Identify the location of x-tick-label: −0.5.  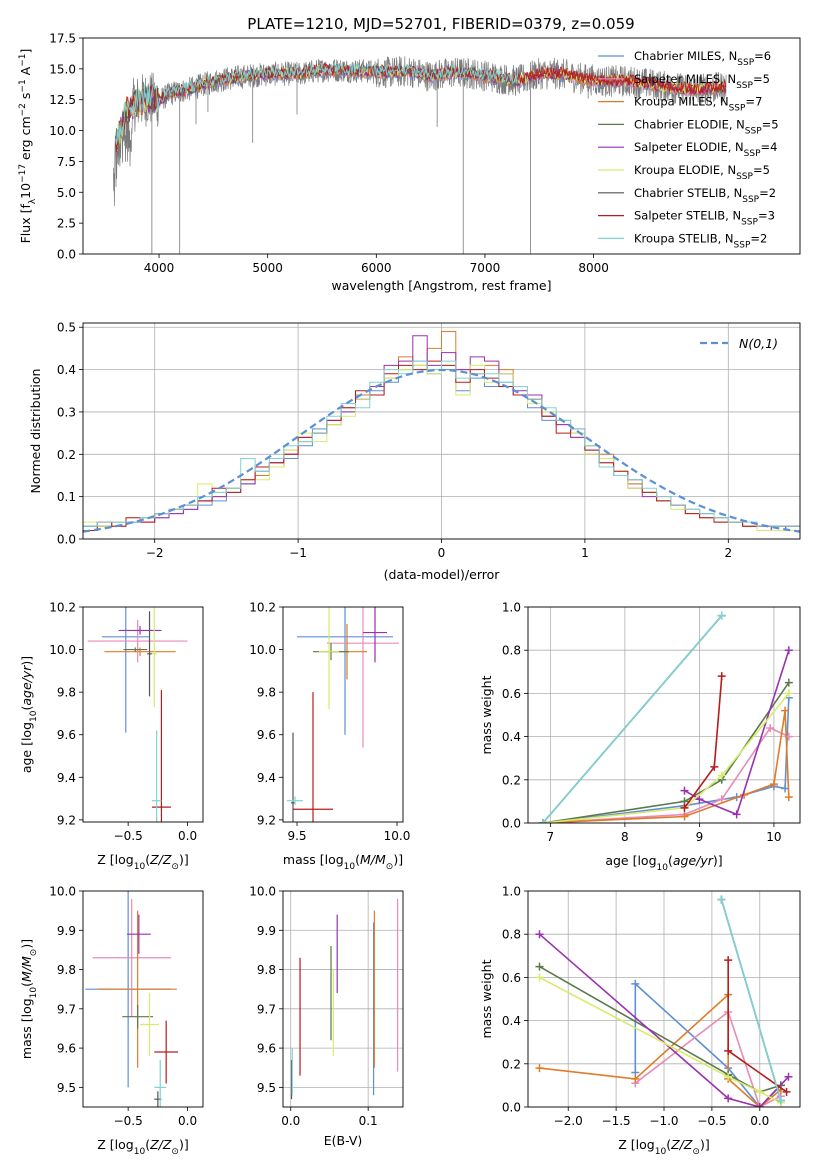
(128, 1121).